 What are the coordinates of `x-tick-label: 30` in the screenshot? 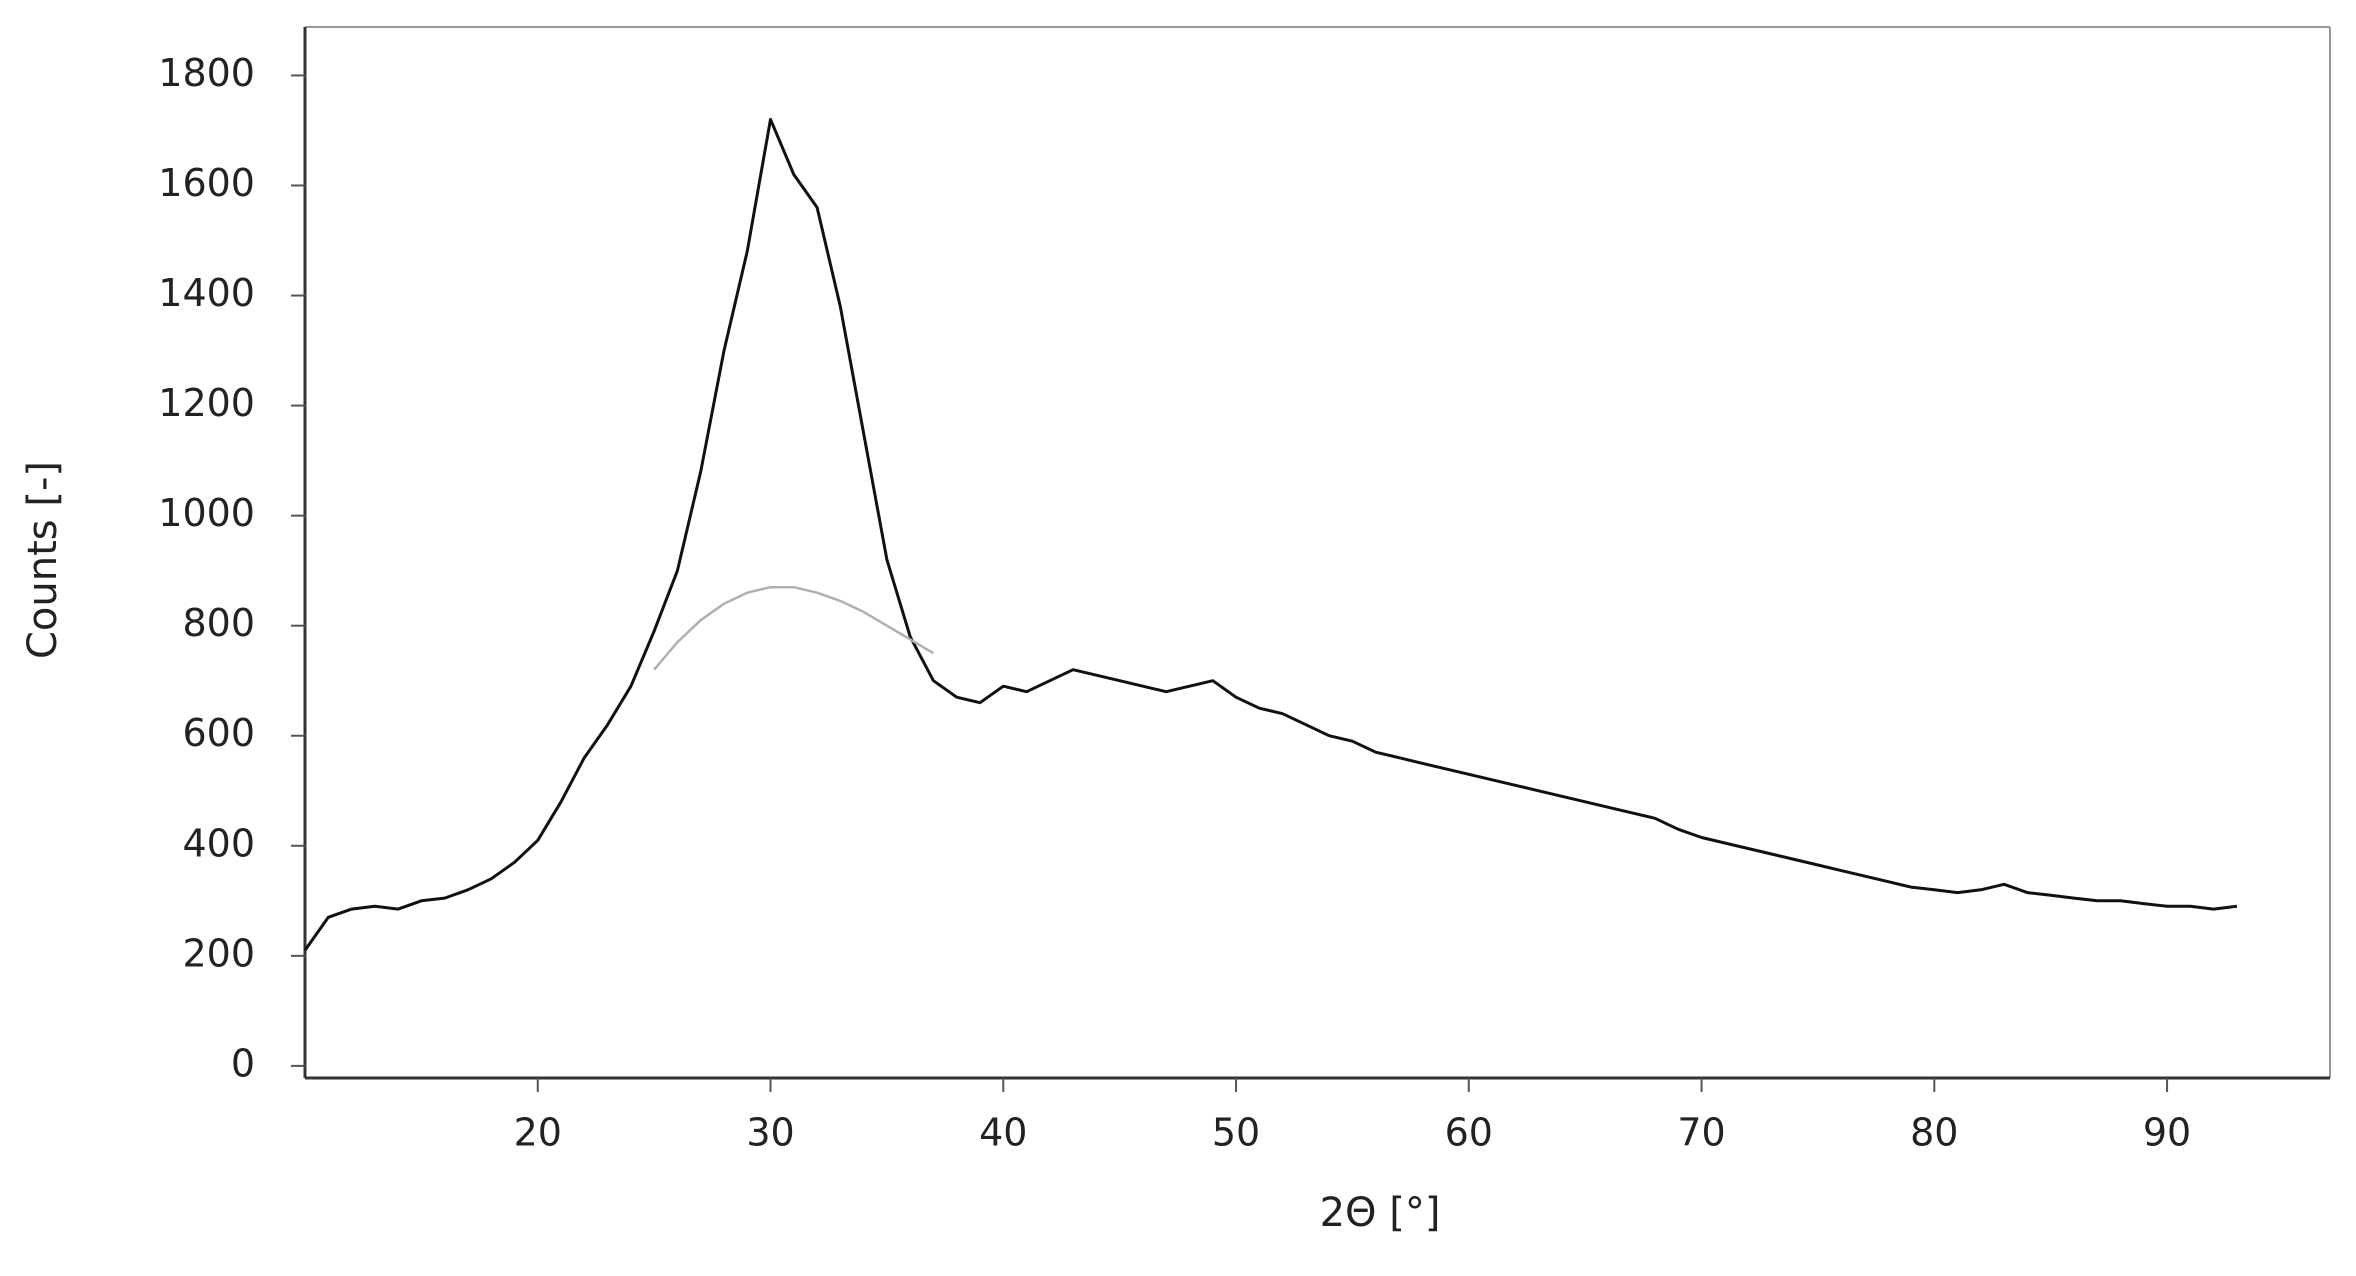 It's located at (770, 1133).